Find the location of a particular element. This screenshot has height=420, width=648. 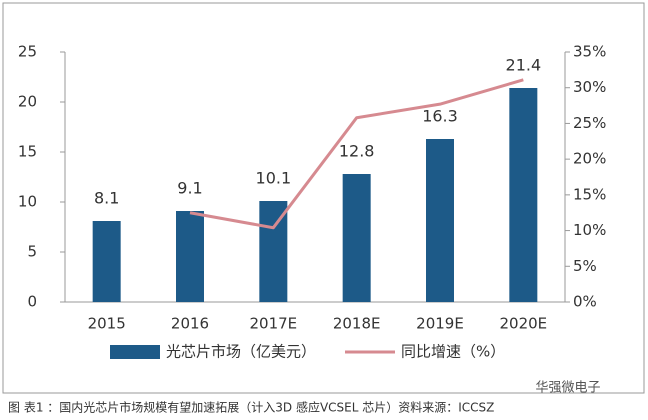

legend-label: 光芯片市场（亿美元） is located at coordinates (241, 352).